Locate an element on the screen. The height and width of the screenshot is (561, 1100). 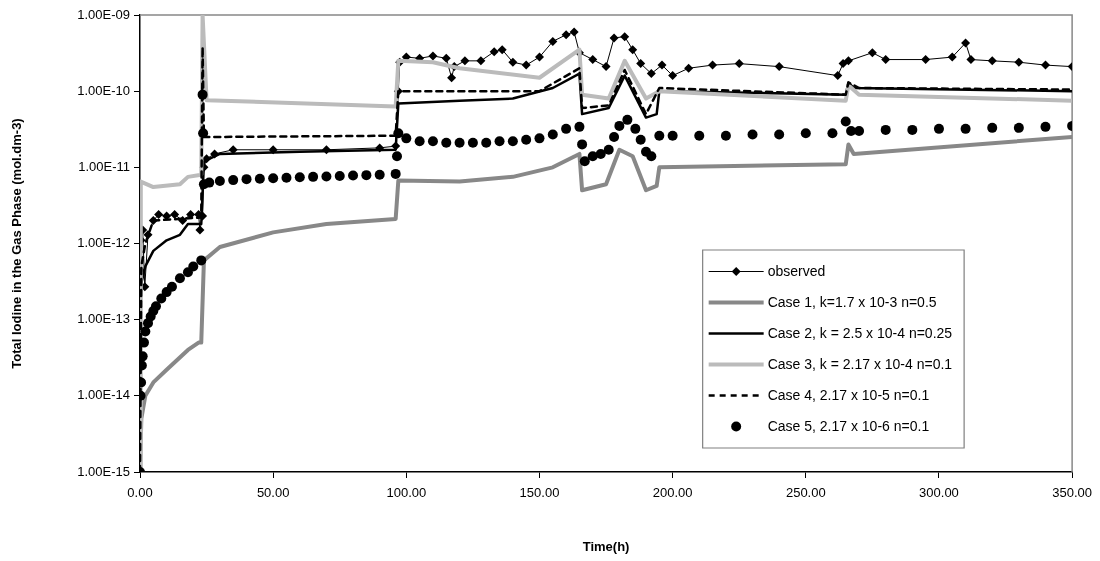
y-tick-label: 1.00E-14 is located at coordinates (103, 395).